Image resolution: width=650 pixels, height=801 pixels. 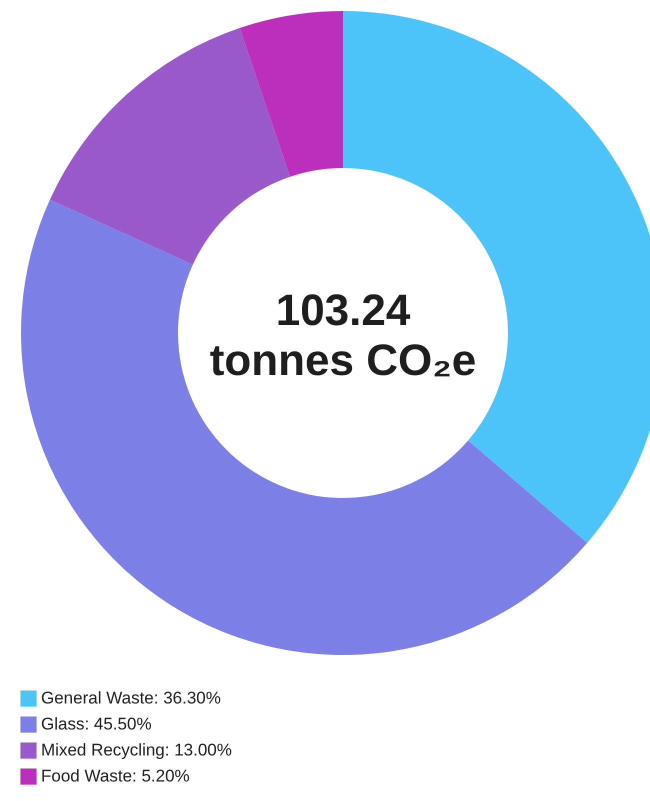 I want to click on legend-label: Mixed Recycling: 13.00%, so click(x=136, y=750).